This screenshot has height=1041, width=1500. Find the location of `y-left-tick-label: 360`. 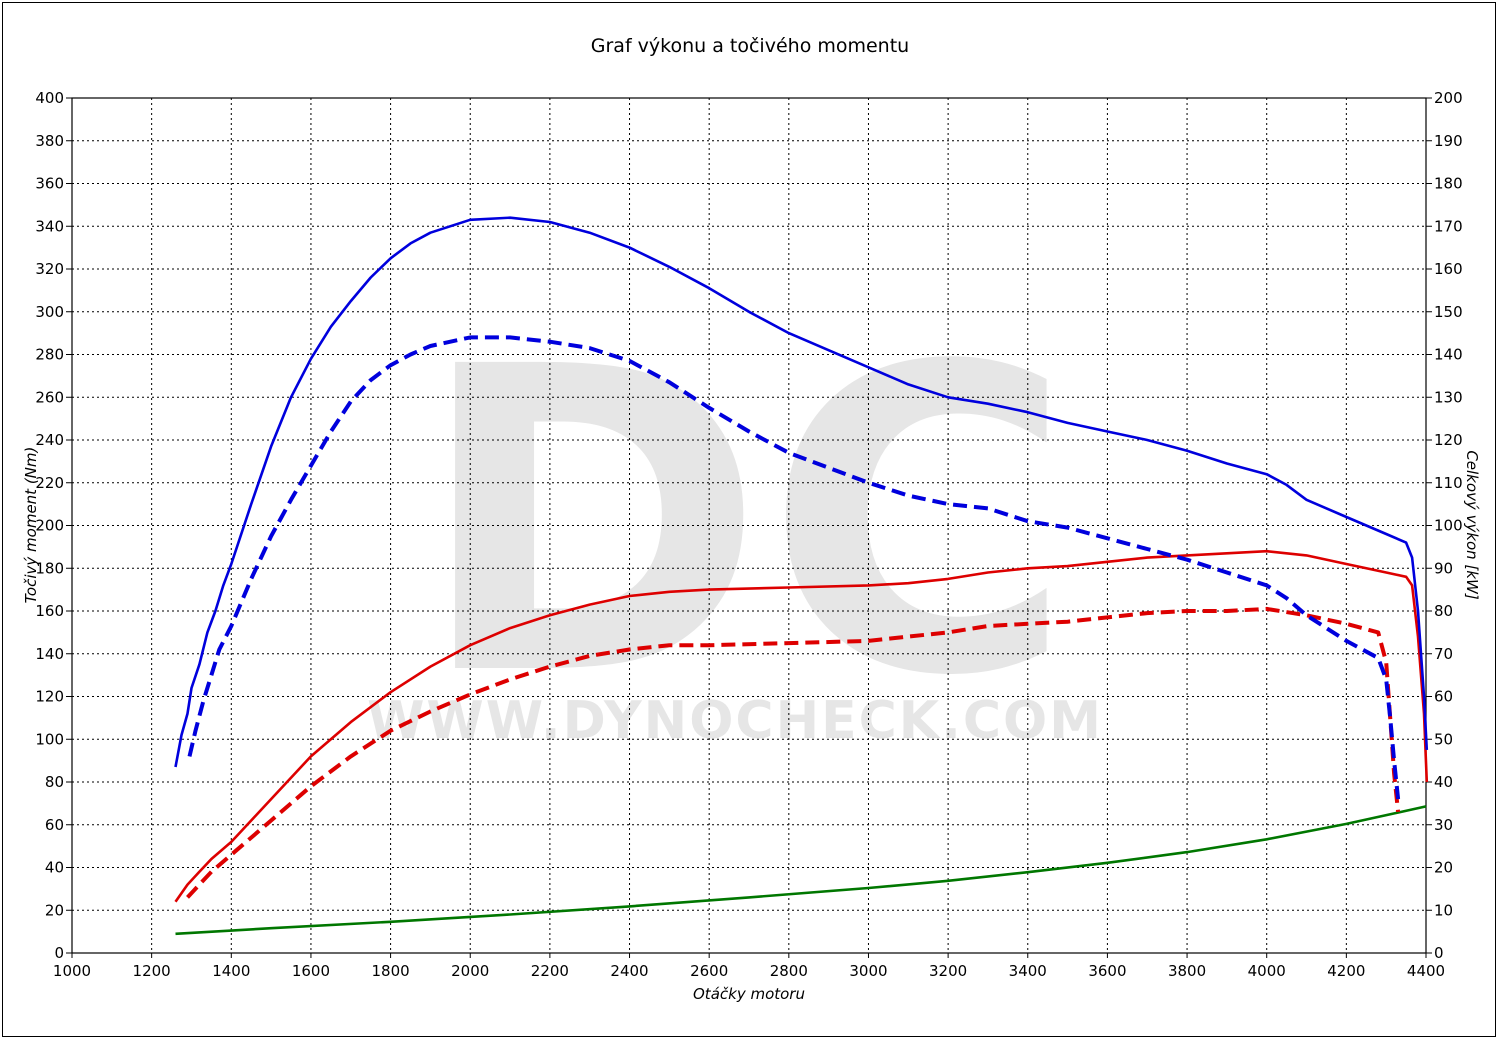

y-left-tick-label: 360 is located at coordinates (49, 184).